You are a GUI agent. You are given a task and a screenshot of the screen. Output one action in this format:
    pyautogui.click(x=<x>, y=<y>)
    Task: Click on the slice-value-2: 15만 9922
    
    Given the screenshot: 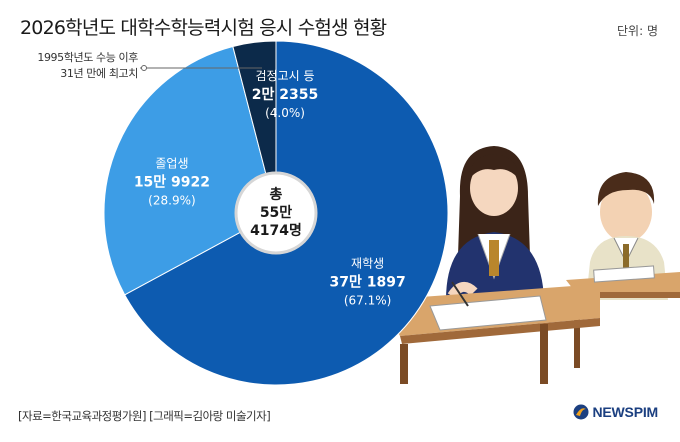 What is the action you would take?
    pyautogui.click(x=172, y=183)
    